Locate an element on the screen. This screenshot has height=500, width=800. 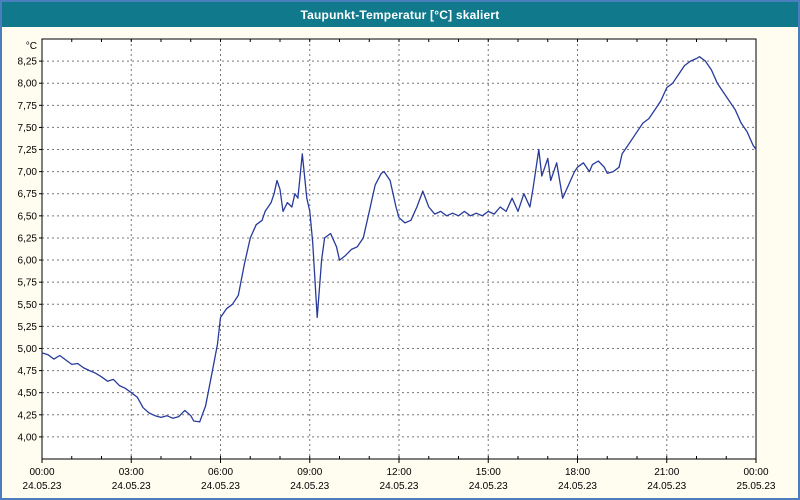
svg-text: 4,25 is located at coordinates (28, 415).